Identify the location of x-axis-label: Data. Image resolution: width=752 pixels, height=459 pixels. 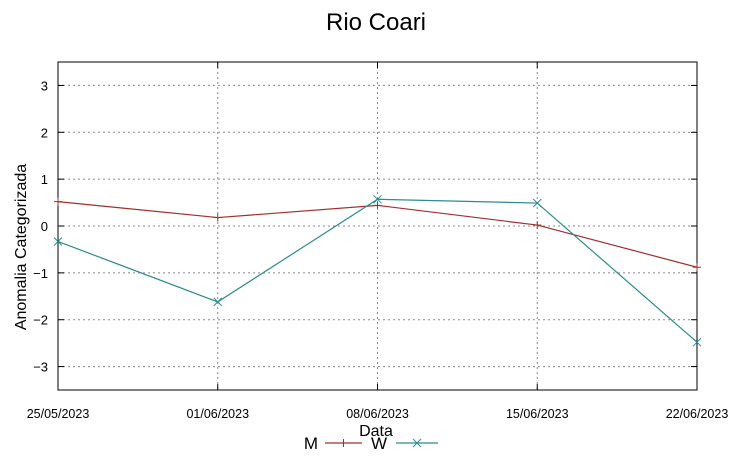
(376, 431).